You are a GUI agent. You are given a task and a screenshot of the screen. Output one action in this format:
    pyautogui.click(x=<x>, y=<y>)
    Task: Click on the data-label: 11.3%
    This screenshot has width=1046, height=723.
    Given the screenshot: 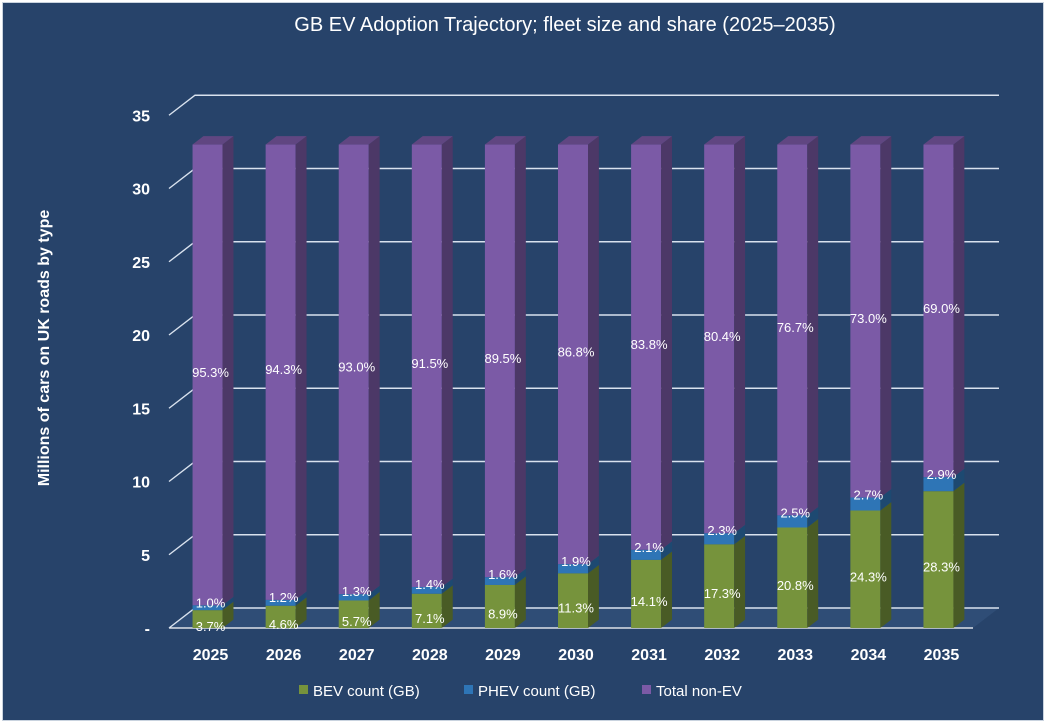 What is the action you would take?
    pyautogui.click(x=576, y=608)
    